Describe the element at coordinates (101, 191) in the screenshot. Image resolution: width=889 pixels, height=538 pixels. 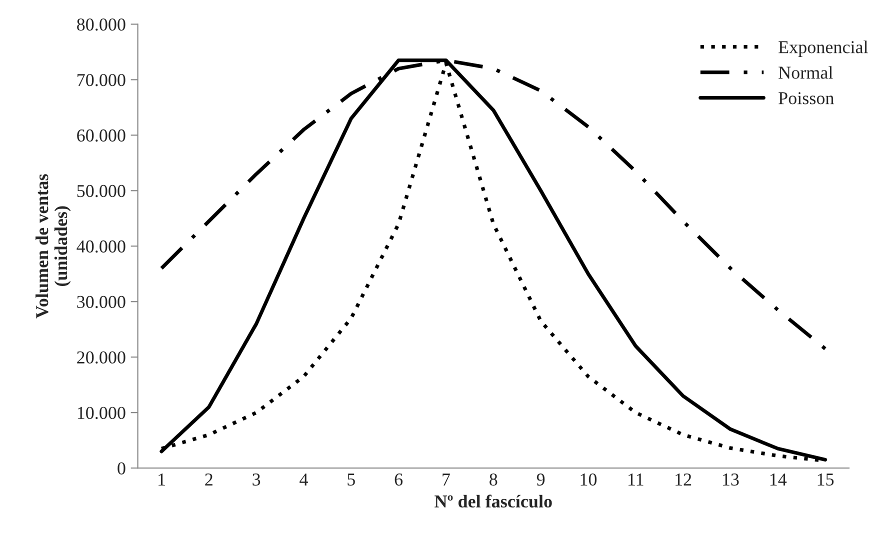
I see `y-tick-label: 50.000` at that location.